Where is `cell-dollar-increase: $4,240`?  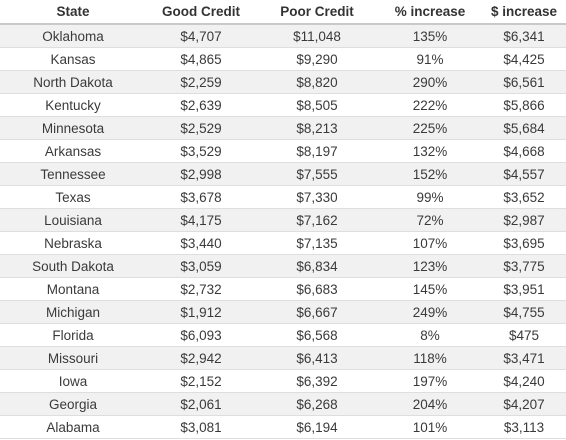
cell-dollar-increase: $4,240 is located at coordinates (524, 381).